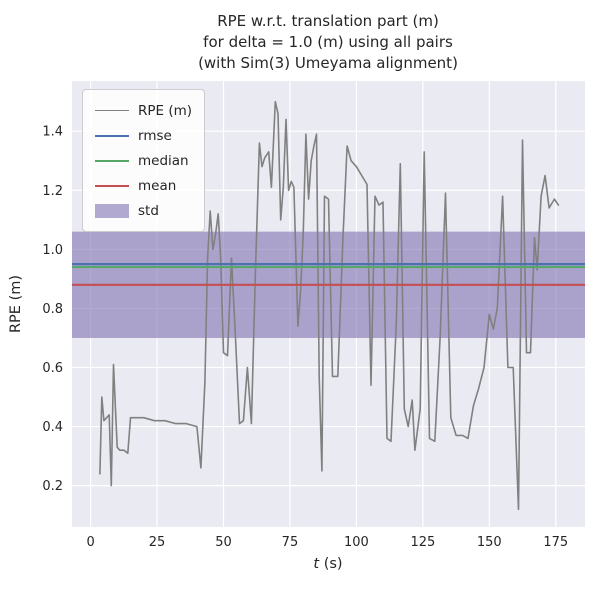  I want to click on legend-entry-std: std, so click(143, 210).